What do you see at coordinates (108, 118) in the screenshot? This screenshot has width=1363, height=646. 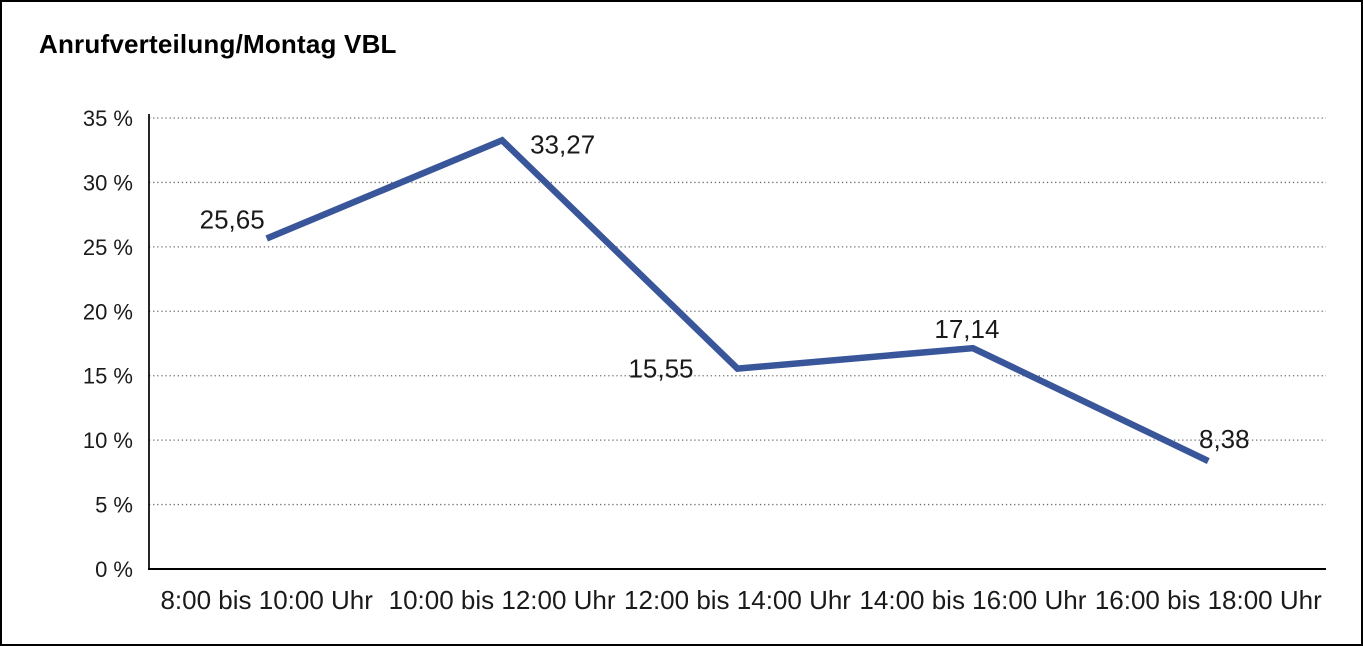 I see `y-axis-tick-label: 35 %` at bounding box center [108, 118].